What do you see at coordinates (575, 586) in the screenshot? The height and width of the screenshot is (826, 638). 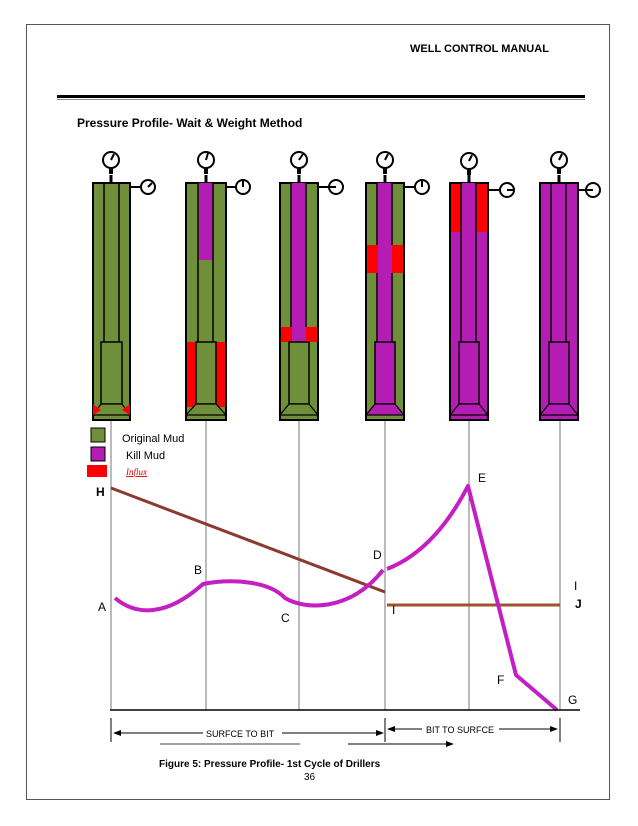 I see `point-label-i: I` at bounding box center [575, 586].